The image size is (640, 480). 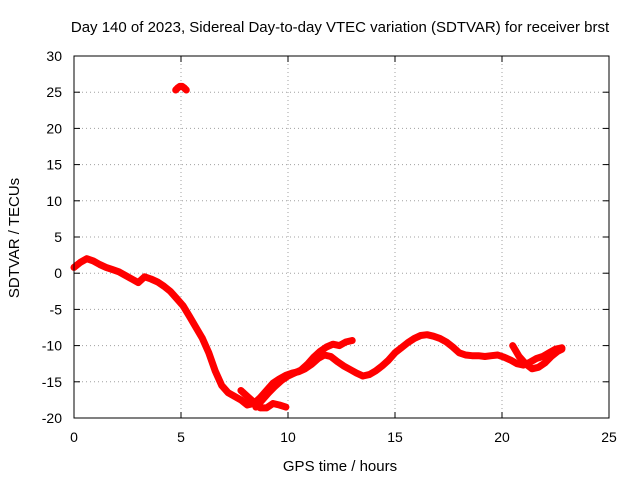 I want to click on y-tick-label: 5, so click(x=58, y=237).